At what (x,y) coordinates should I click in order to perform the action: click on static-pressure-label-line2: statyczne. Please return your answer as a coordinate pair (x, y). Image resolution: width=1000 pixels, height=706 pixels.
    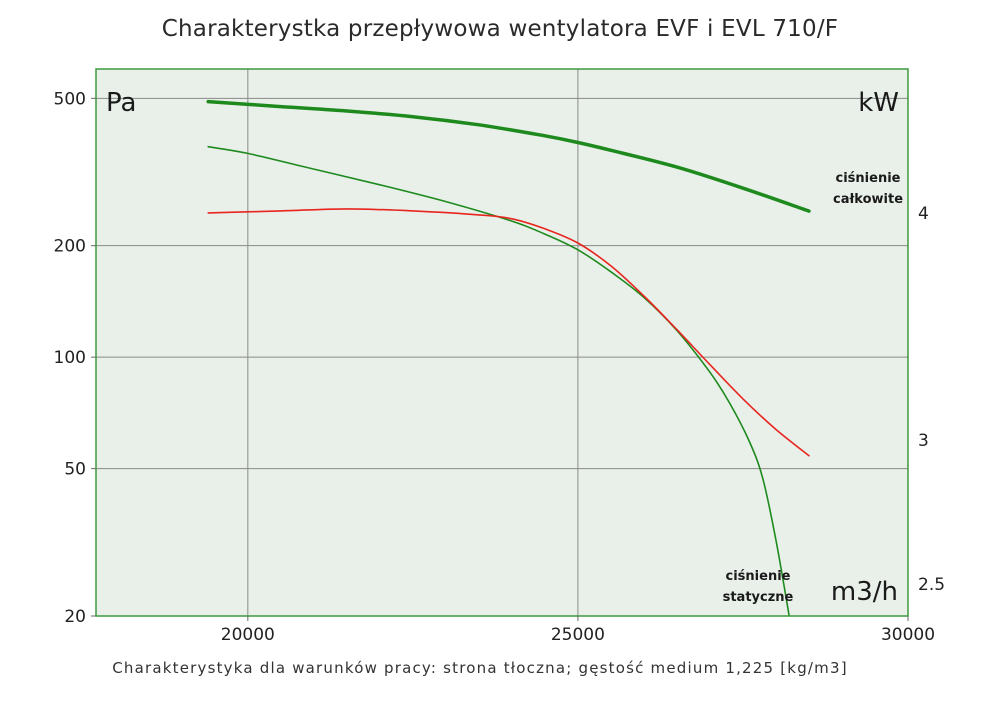
    Looking at the image, I should click on (758, 597).